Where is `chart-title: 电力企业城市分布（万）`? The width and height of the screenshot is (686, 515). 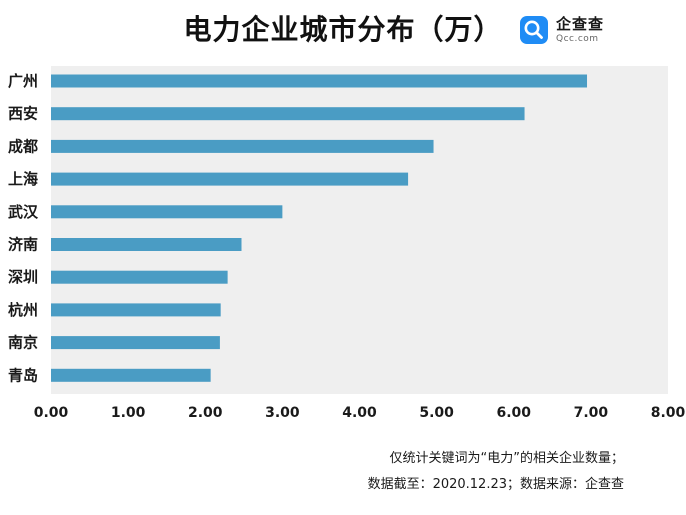 chart-title: 电力企业城市分布（万） is located at coordinates (343, 29).